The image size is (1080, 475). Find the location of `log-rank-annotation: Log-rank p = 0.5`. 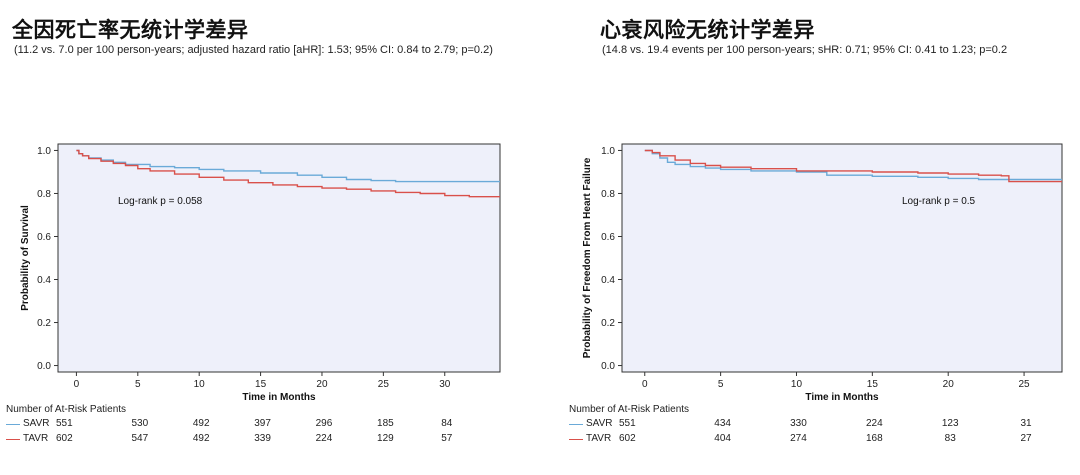

log-rank-annotation: Log-rank p = 0.5 is located at coordinates (939, 201).